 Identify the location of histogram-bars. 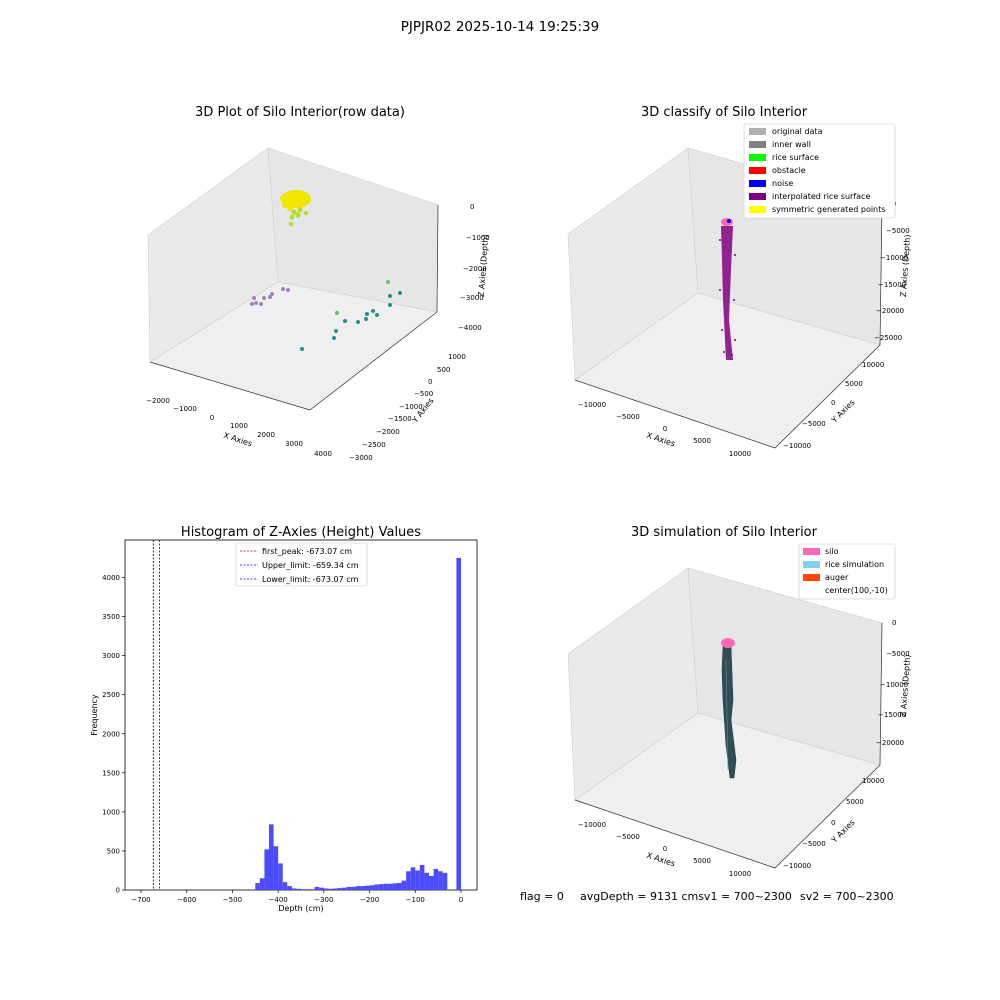
(358, 723).